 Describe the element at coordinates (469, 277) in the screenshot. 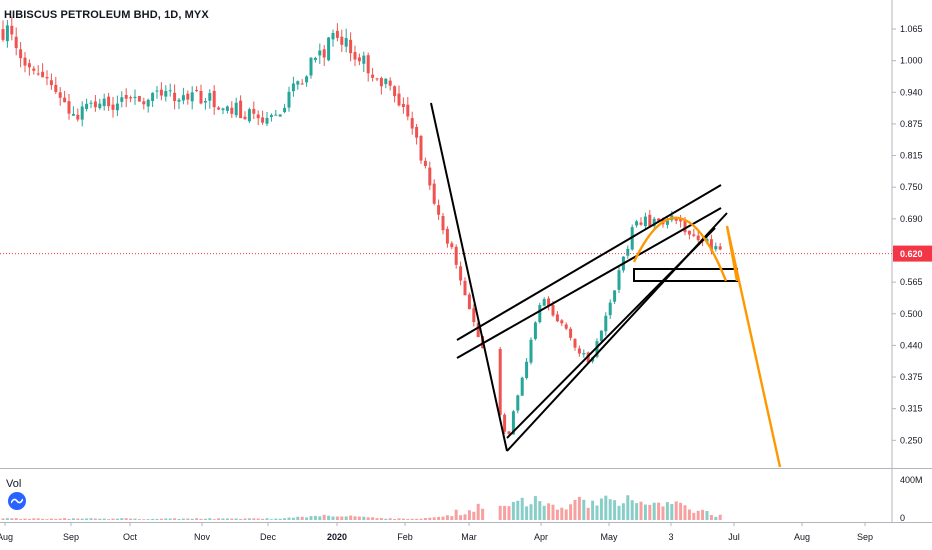

I see `trendline-drop` at that location.